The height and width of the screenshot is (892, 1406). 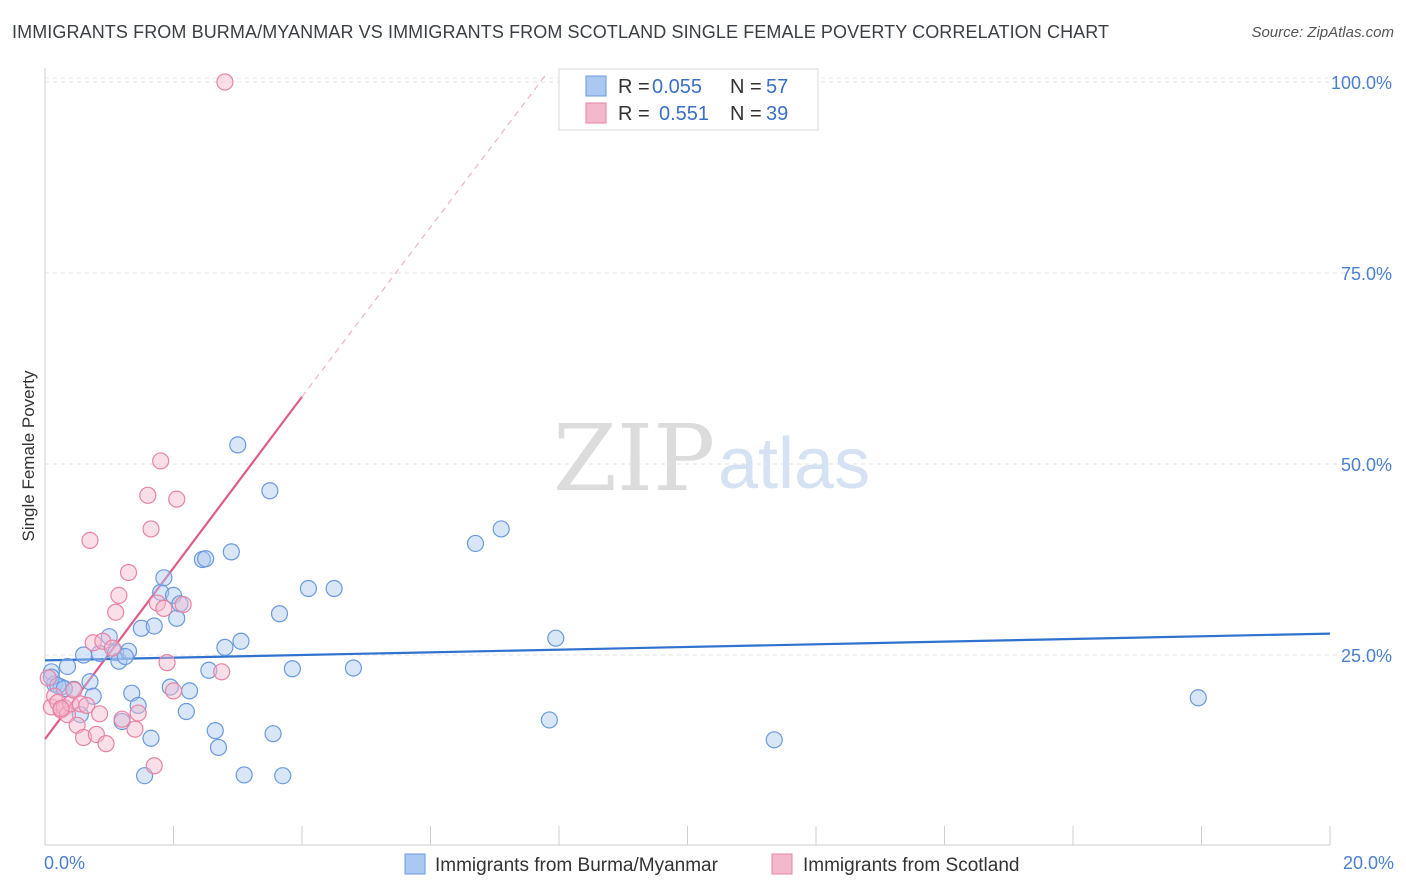 I want to click on trend-line-dashed-series1, so click(x=424, y=235).